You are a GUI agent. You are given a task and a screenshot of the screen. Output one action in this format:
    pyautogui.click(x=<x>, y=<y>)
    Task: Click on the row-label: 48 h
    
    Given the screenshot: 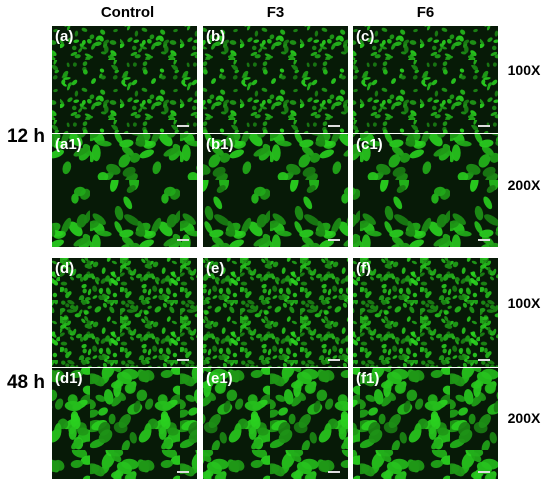 What is the action you would take?
    pyautogui.click(x=26, y=382)
    